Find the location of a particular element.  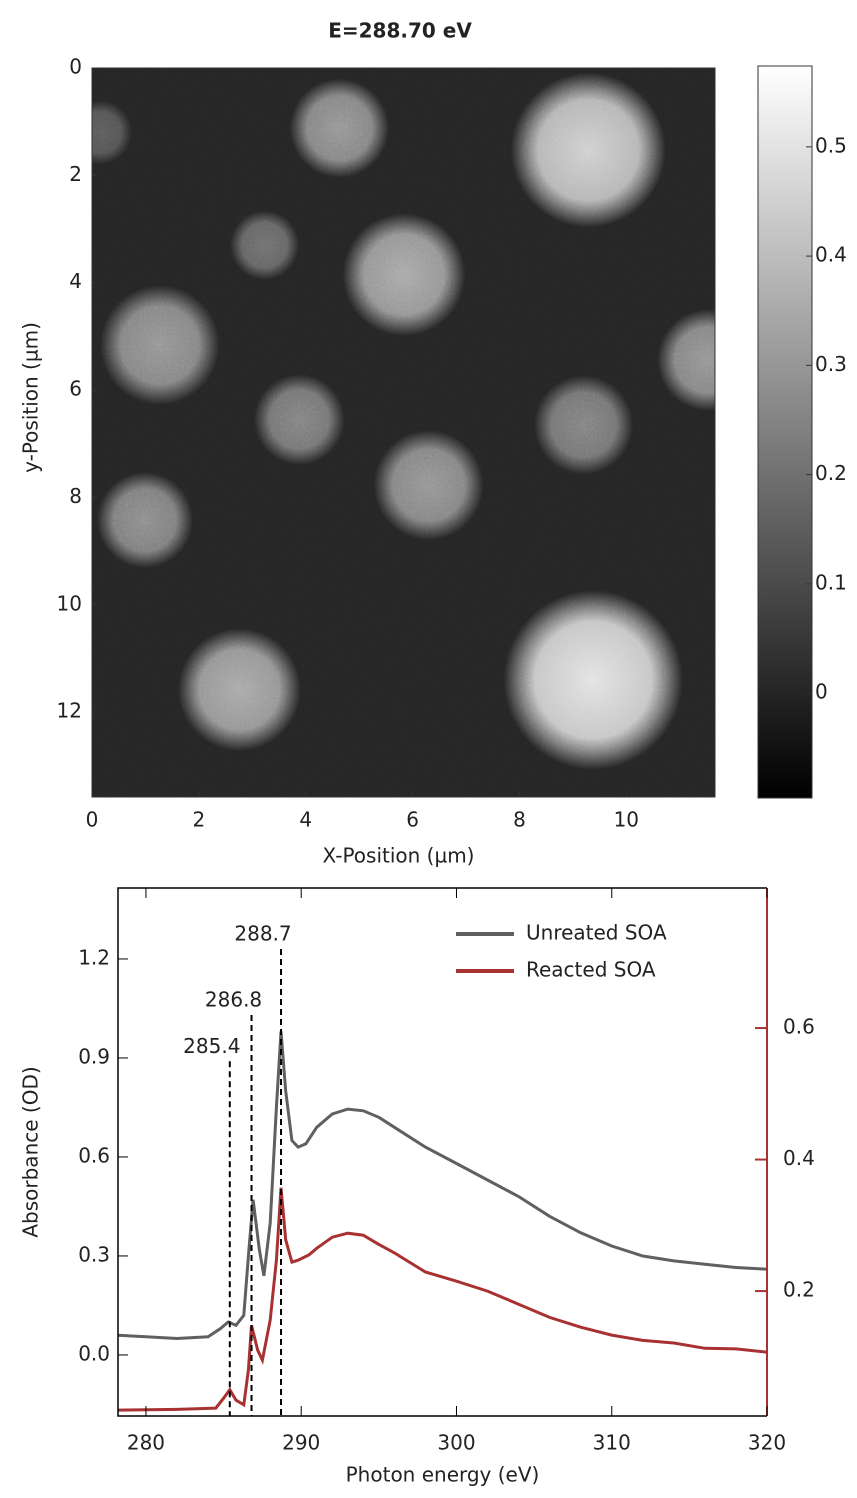

colorbar-tick-label: 0.3 is located at coordinates (831, 364).